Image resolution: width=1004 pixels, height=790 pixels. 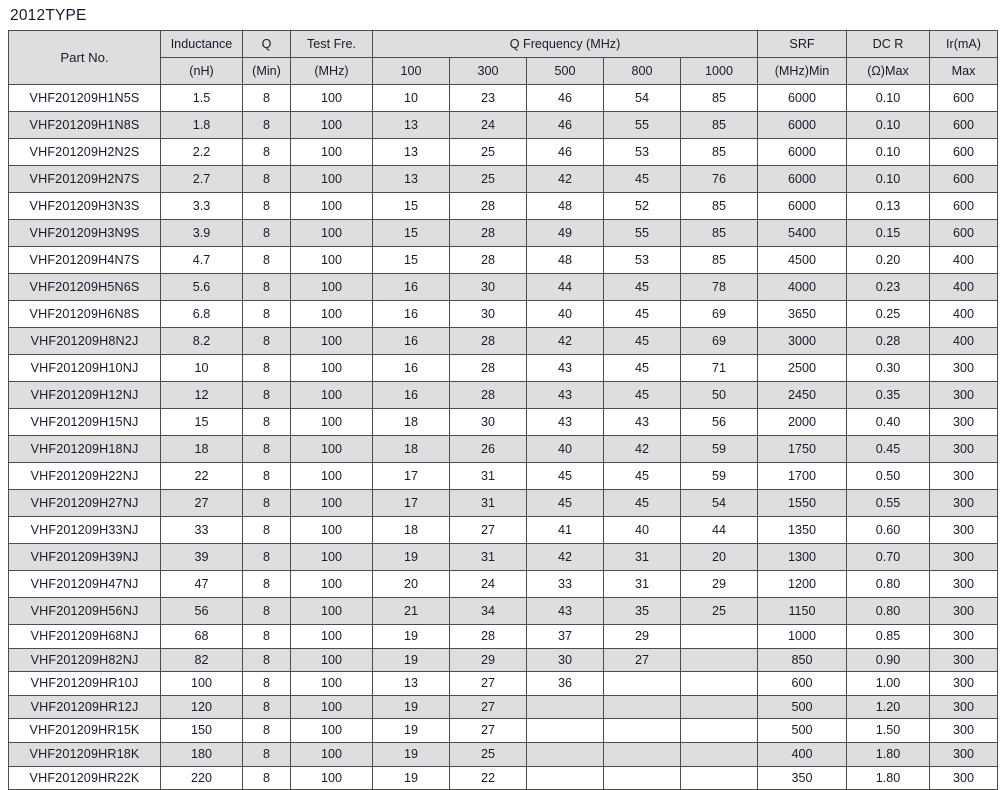 What do you see at coordinates (565, 476) in the screenshot?
I see `cell-q-500: 45` at bounding box center [565, 476].